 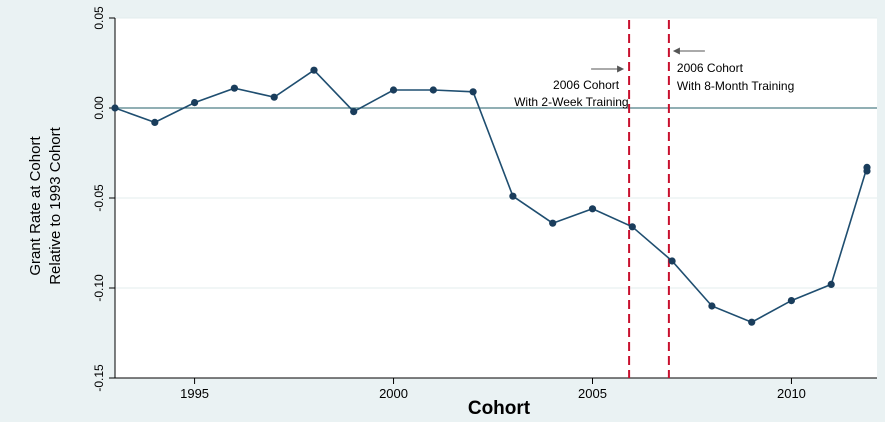 I want to click on y-axis-title-line-2: Relative to 1993 Cohort, so click(x=55, y=205).